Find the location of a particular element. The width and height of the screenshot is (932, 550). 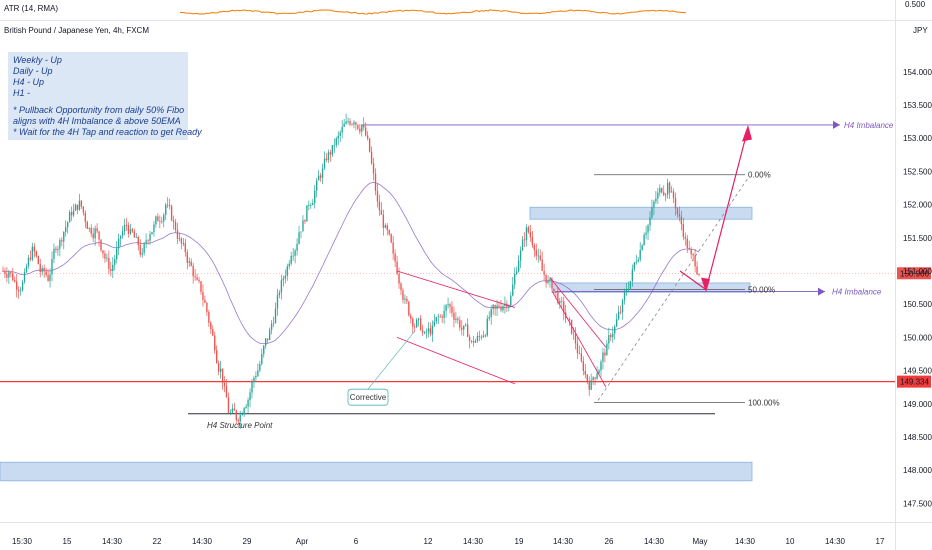

note-line-4: H1 - is located at coordinates (21, 93).